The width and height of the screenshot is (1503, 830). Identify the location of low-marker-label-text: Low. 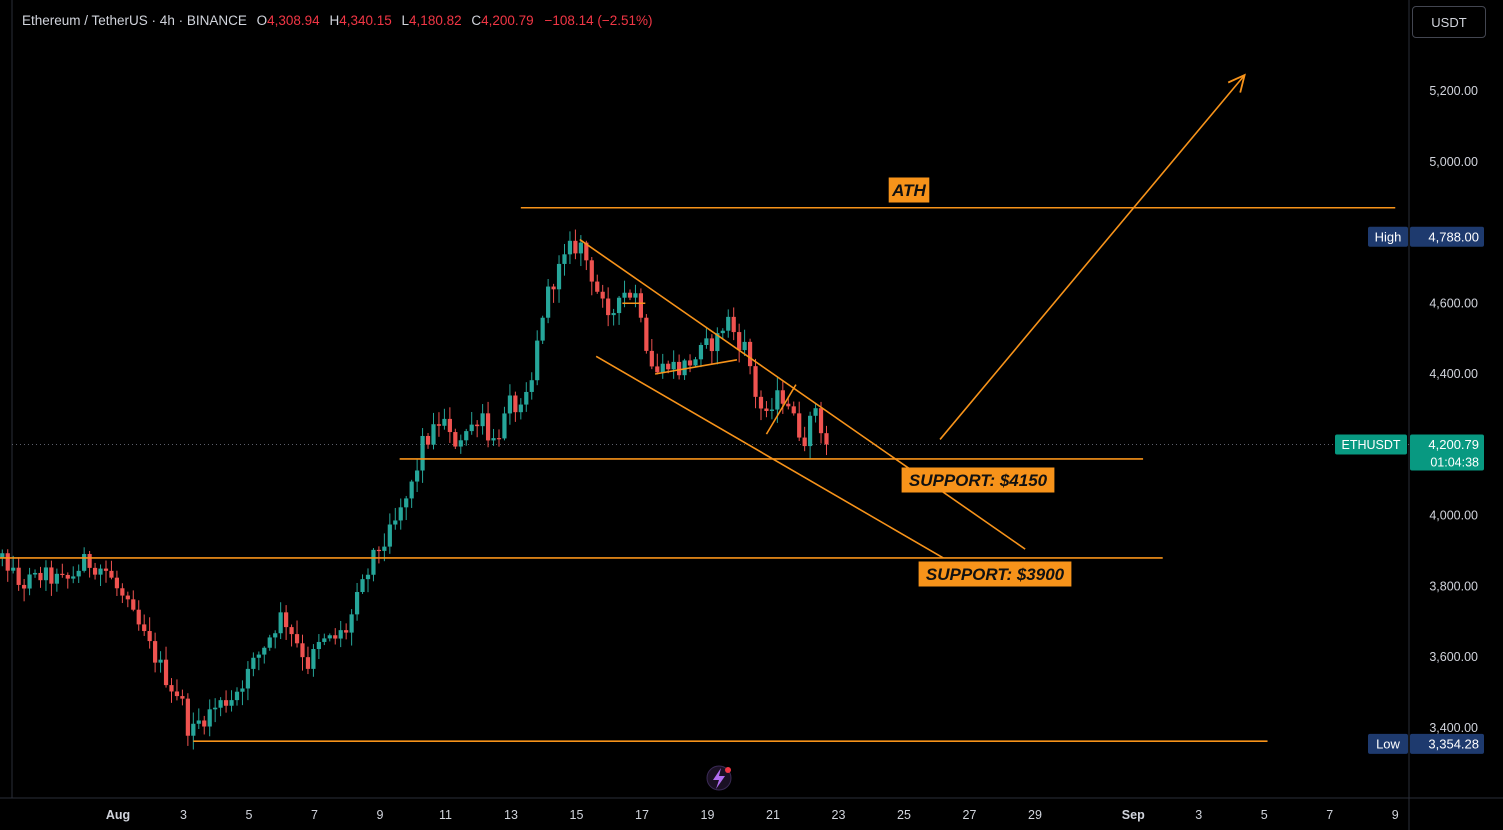
(1388, 744).